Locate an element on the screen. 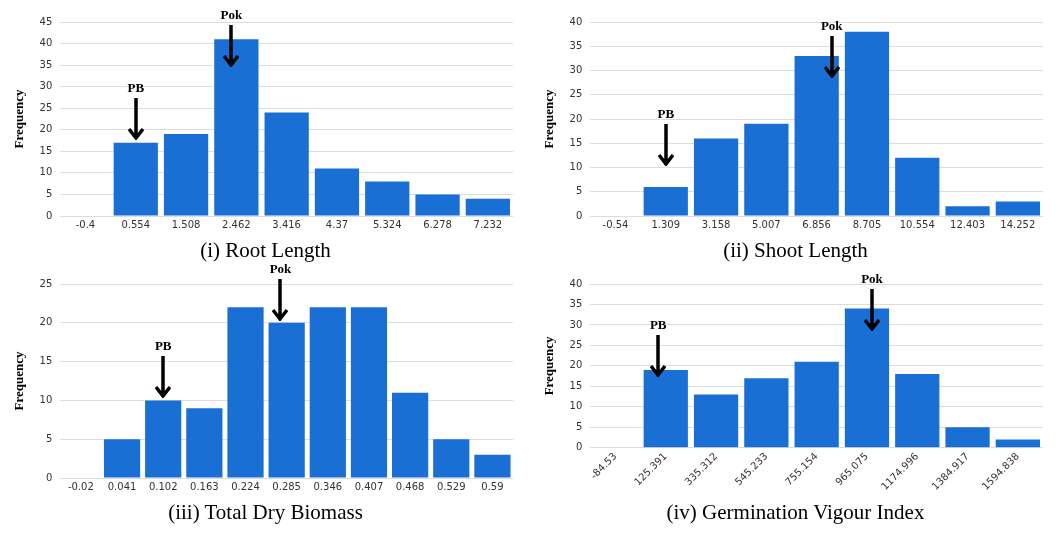  x-tick-label: 1.309 is located at coordinates (666, 224).